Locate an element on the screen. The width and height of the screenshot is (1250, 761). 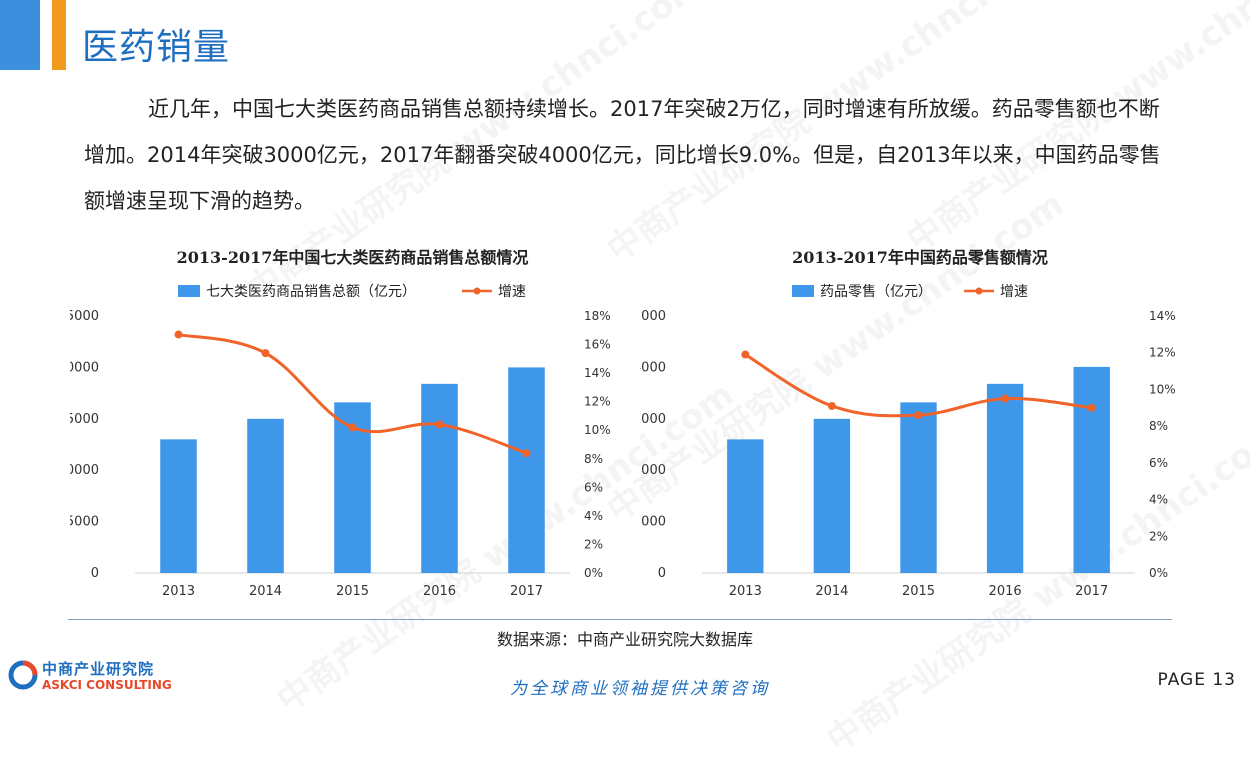
legend-label: 药品零售（亿元） is located at coordinates (876, 292).